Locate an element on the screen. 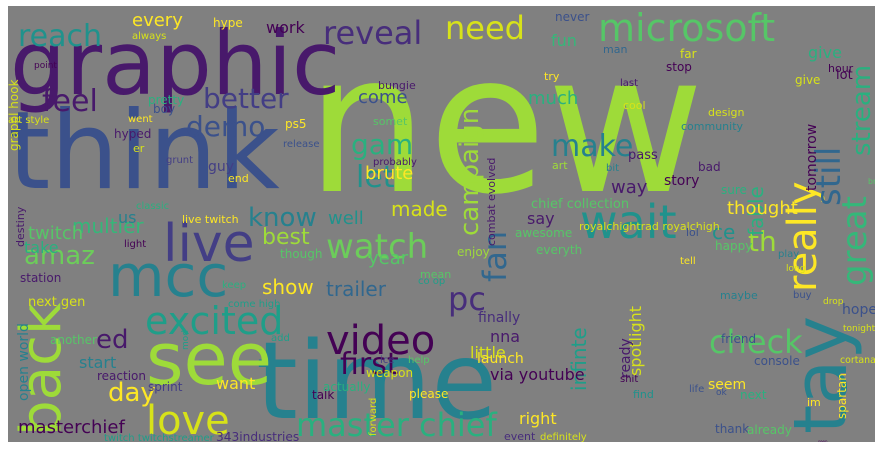  word-year: year is located at coordinates (388, 258).